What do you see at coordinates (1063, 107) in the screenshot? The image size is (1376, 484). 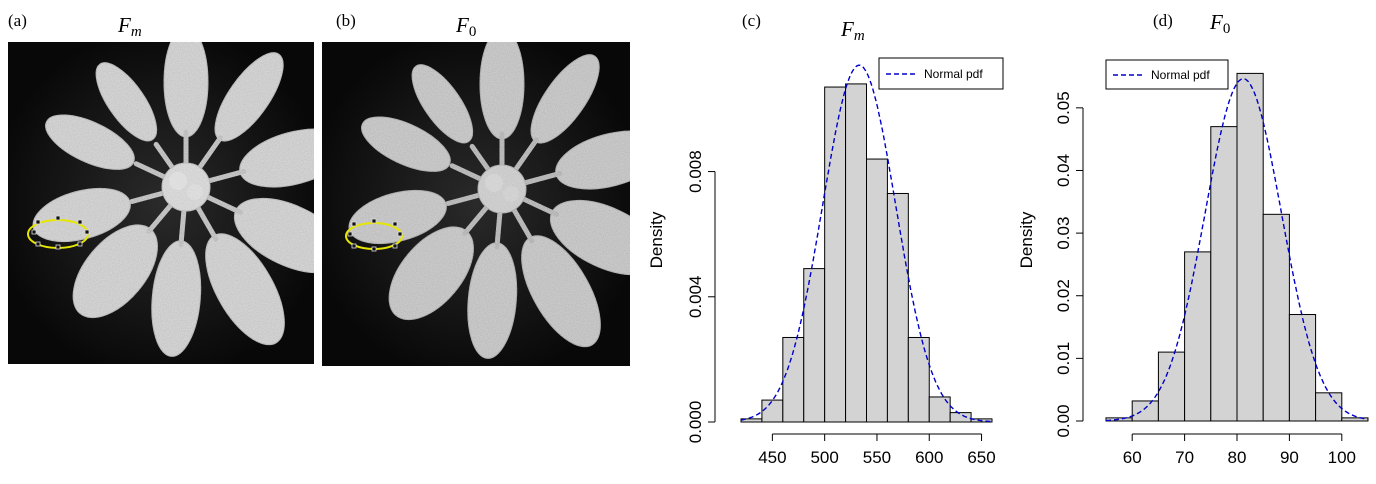 I see `chart-d-y-tick-label-5: 0.05` at bounding box center [1063, 107].